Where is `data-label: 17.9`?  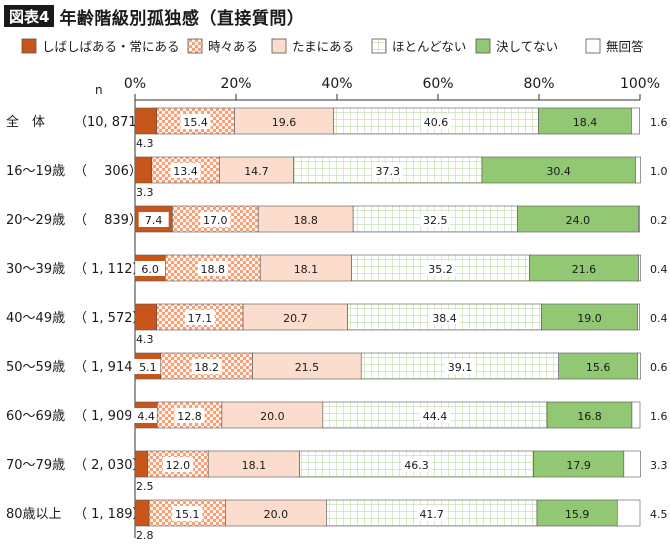 data-label: 17.9 is located at coordinates (578, 465).